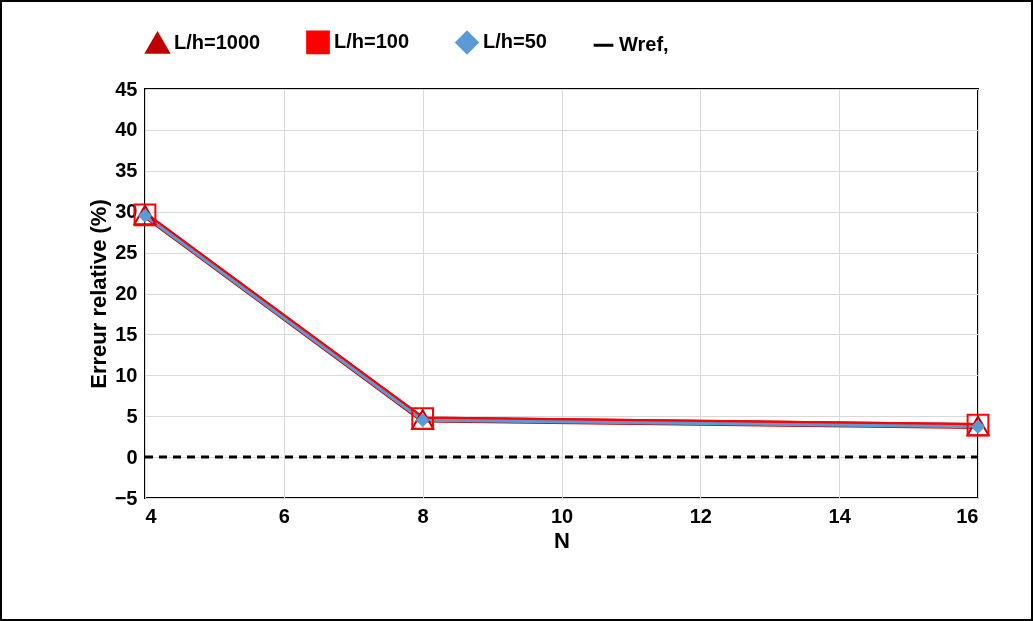 This screenshot has width=1033, height=621. What do you see at coordinates (126, 252) in the screenshot?
I see `y-tick-label: 25` at bounding box center [126, 252].